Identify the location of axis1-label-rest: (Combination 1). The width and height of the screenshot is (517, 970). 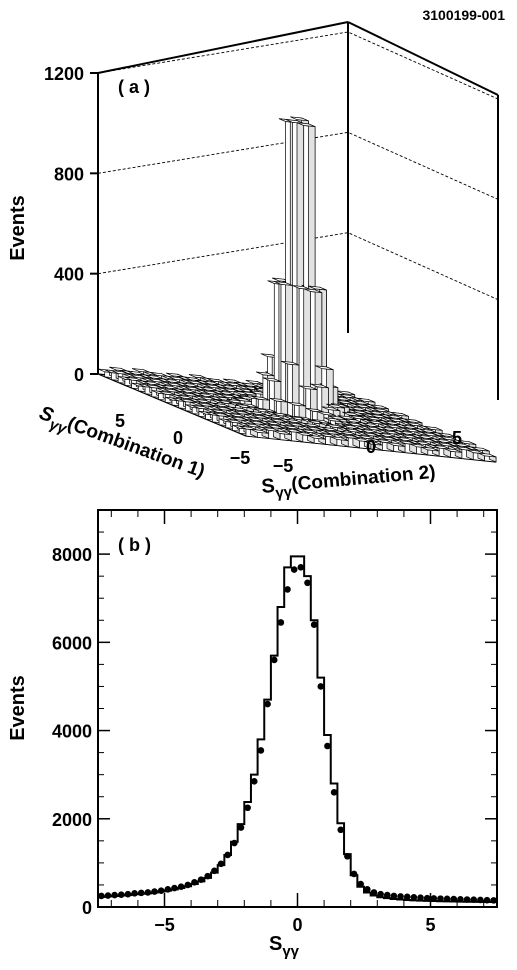
(136, 447).